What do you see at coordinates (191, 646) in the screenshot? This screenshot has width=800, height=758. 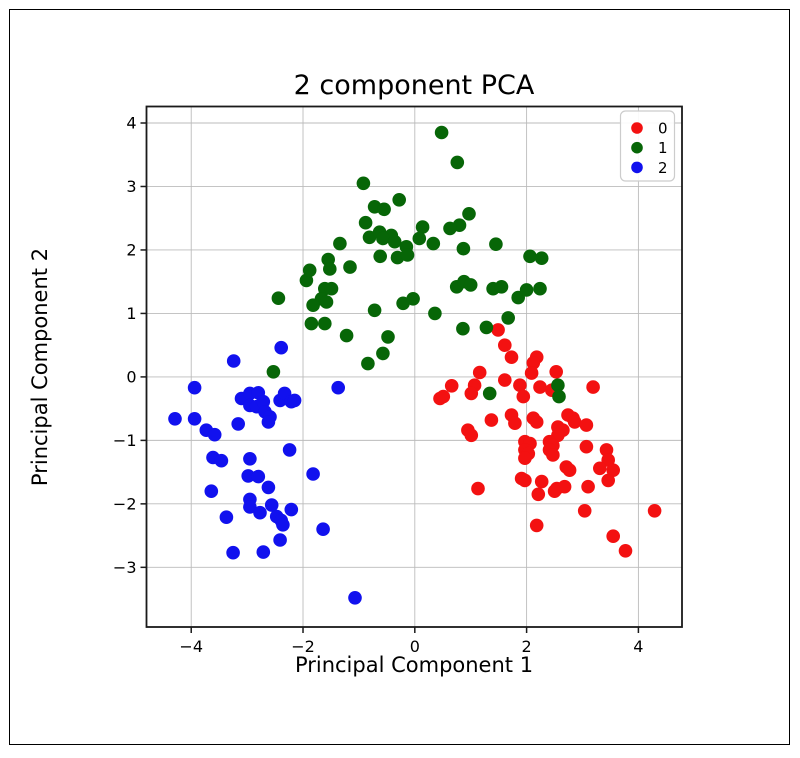 I see `x-tick-label: −4` at bounding box center [191, 646].